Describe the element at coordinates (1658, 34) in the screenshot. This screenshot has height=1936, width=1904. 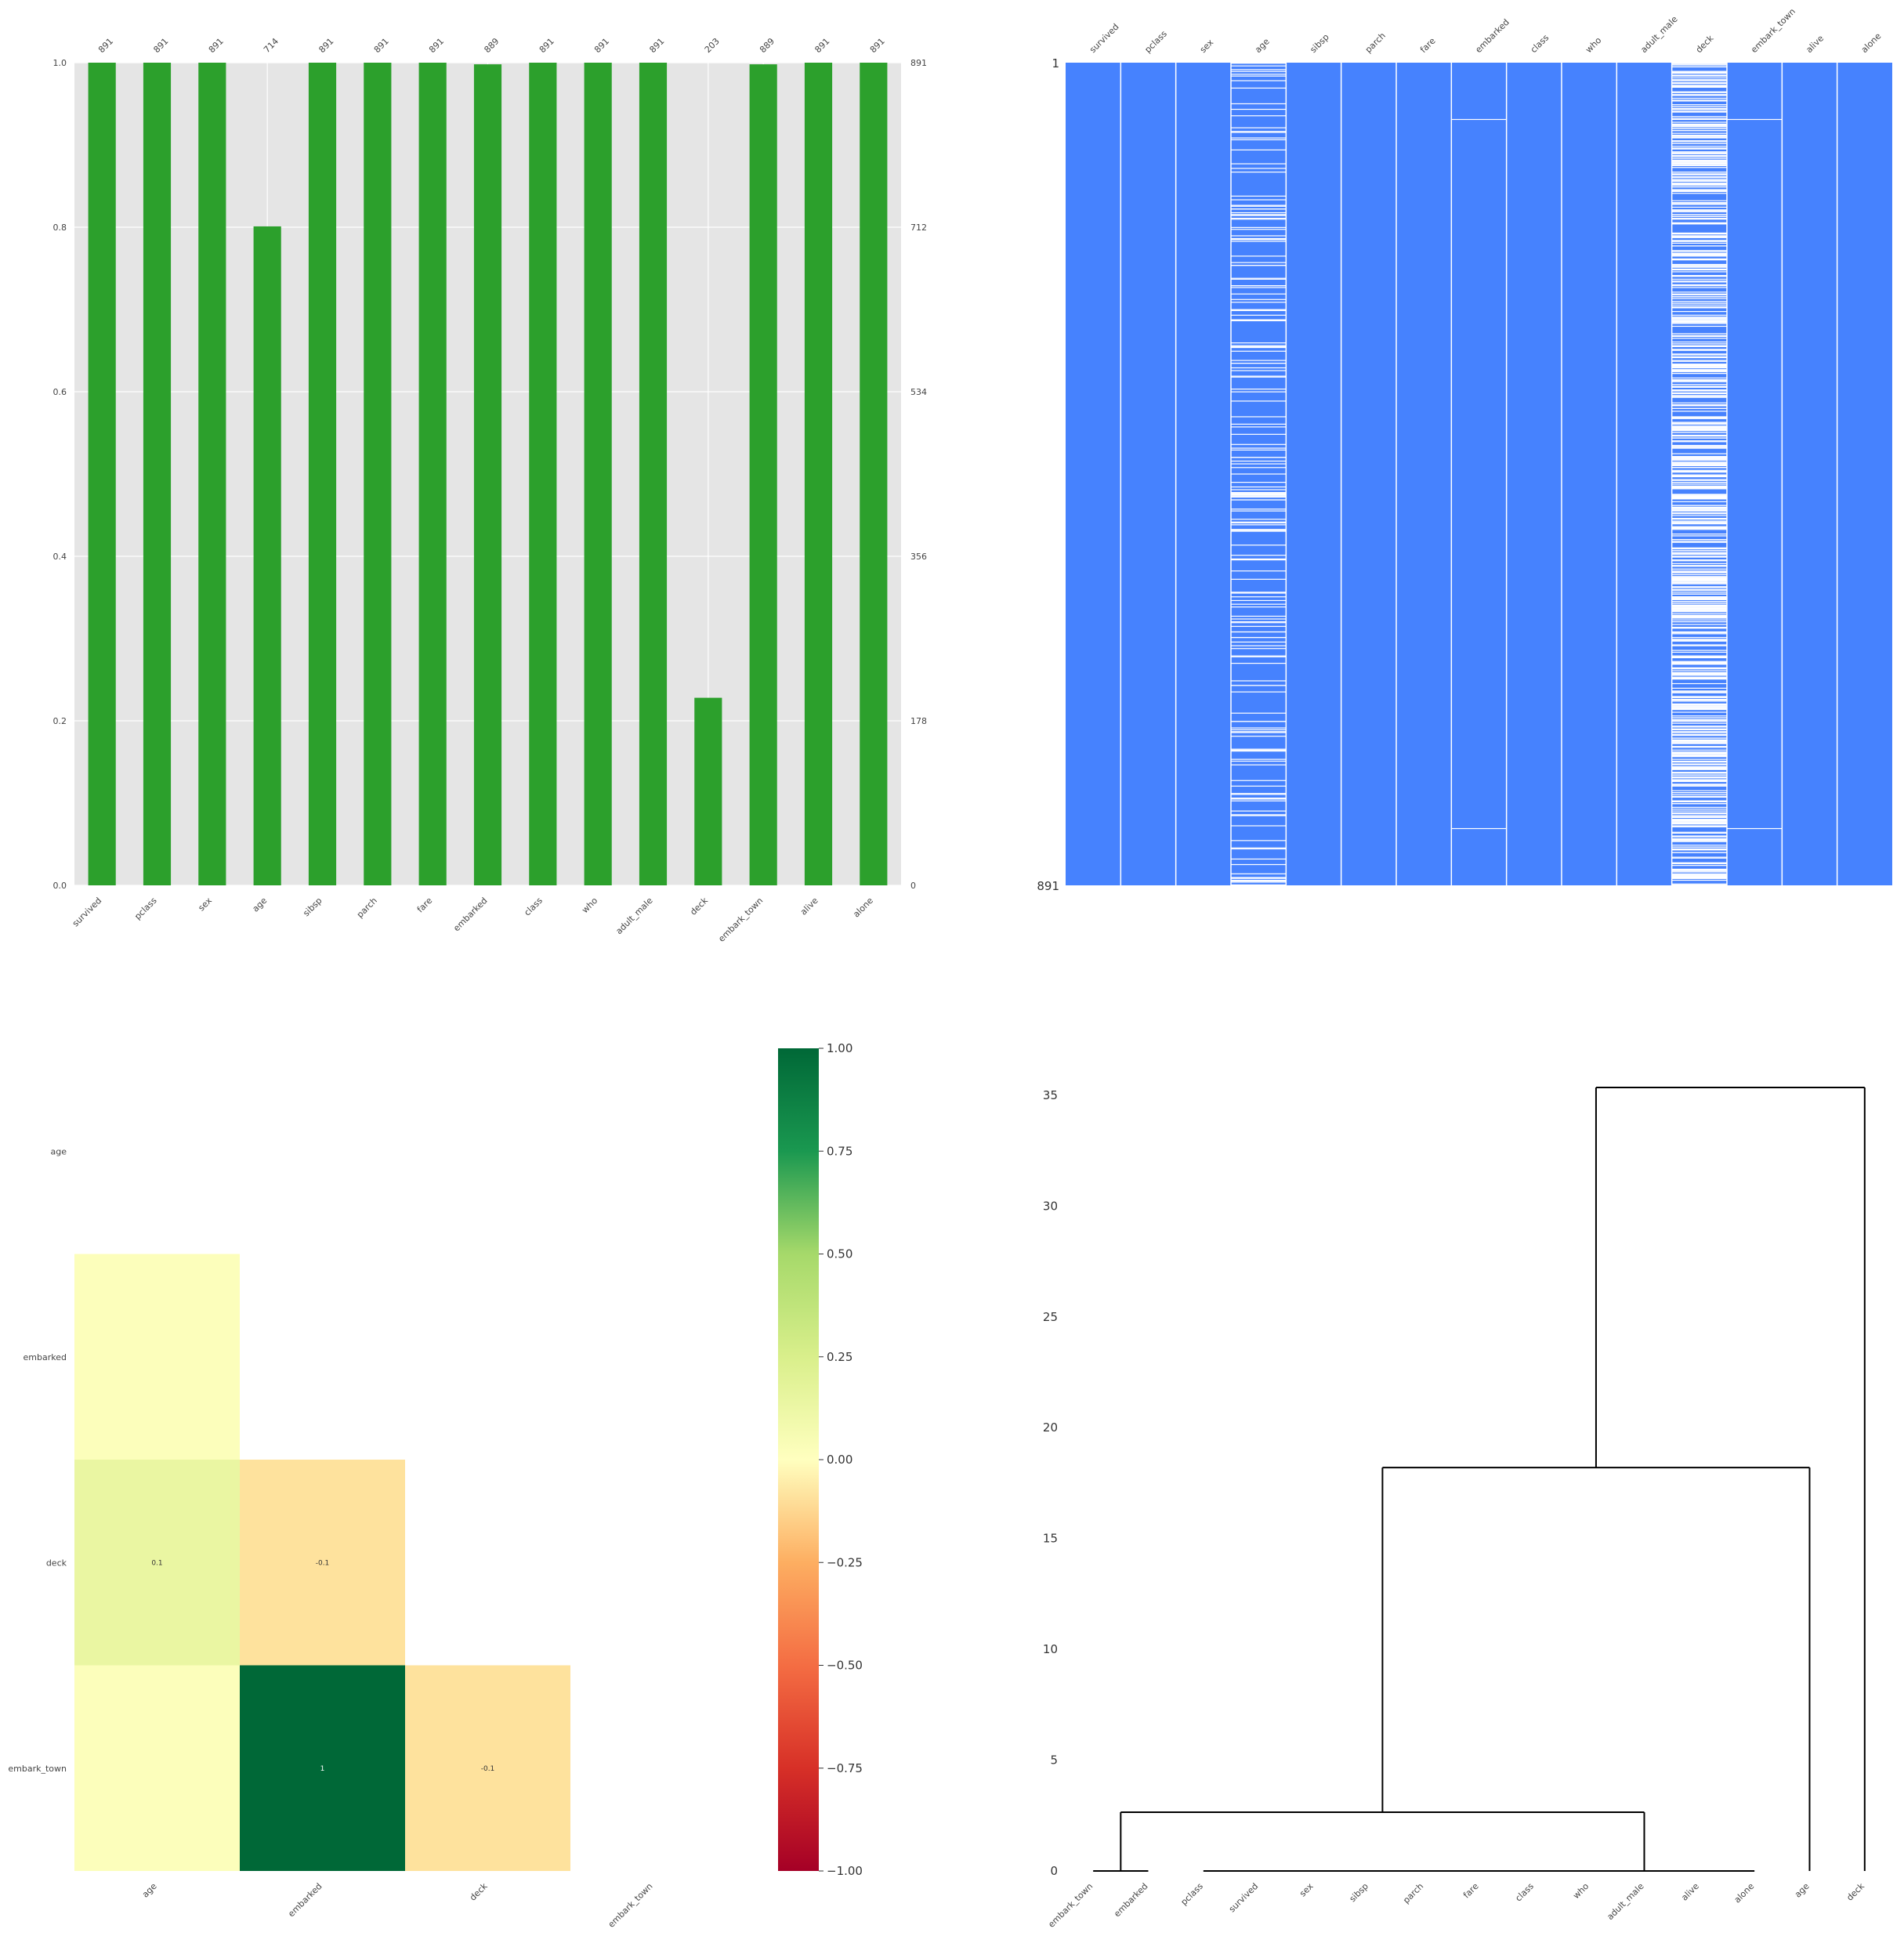
I see `matrix-column-label: adult_male` at that location.